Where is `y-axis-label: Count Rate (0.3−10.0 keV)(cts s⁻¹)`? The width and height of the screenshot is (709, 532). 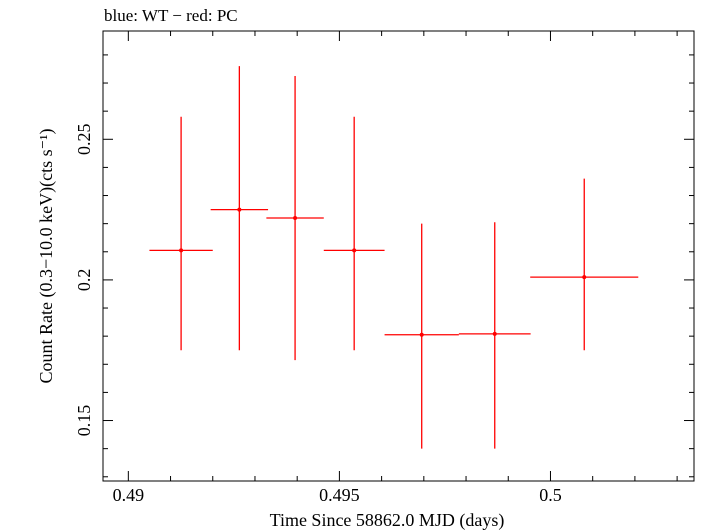
y-axis-label: Count Rate (0.3−10.0 keV)(cts s⁻¹) is located at coordinates (46, 255).